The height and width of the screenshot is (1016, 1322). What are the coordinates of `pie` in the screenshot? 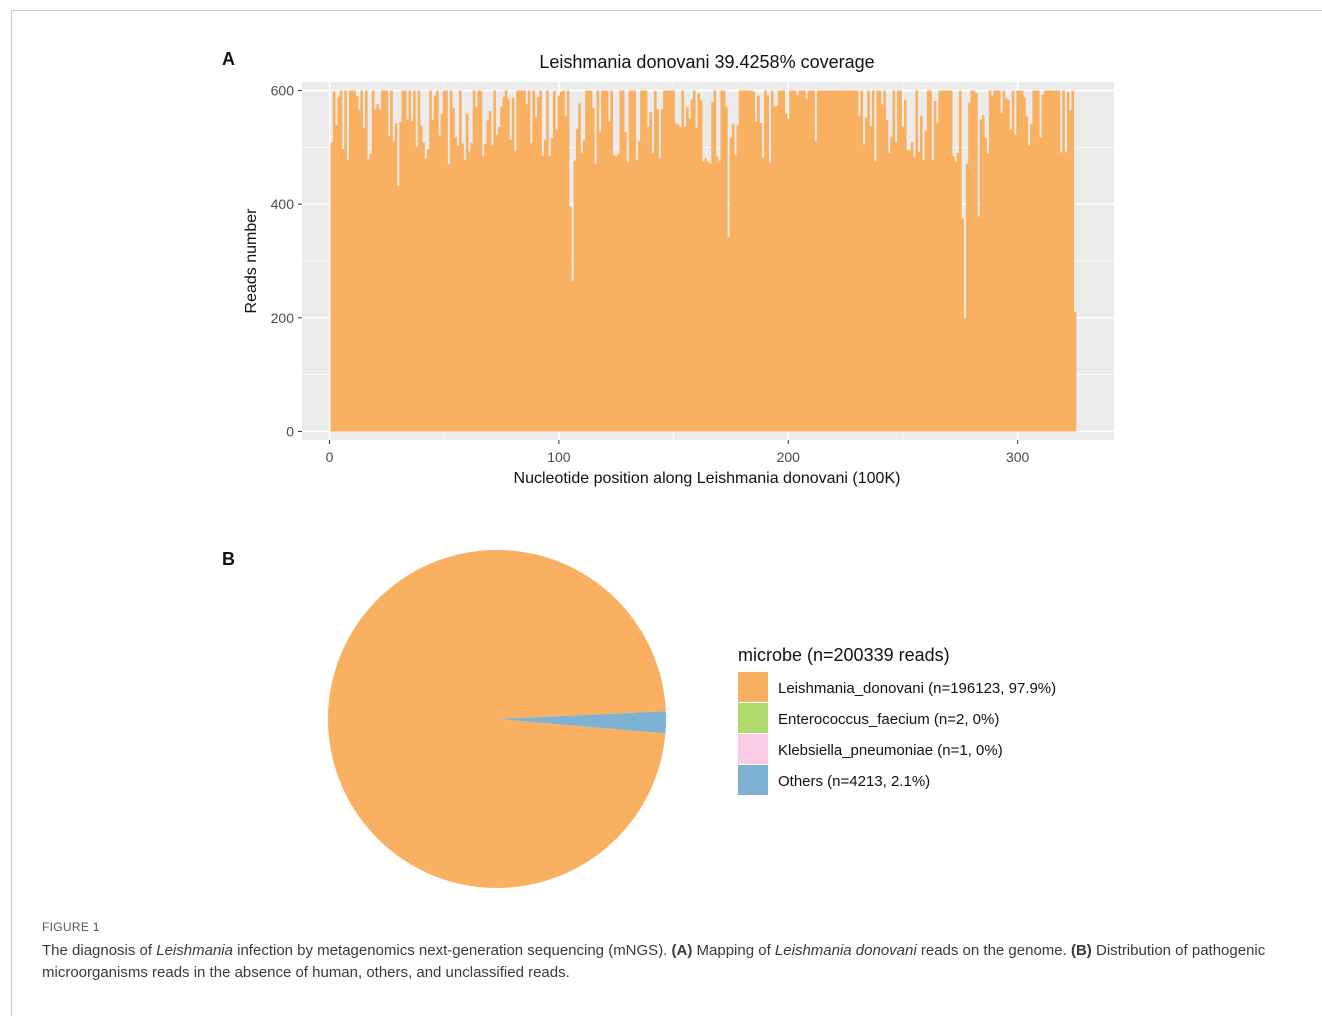 It's located at (496, 718).